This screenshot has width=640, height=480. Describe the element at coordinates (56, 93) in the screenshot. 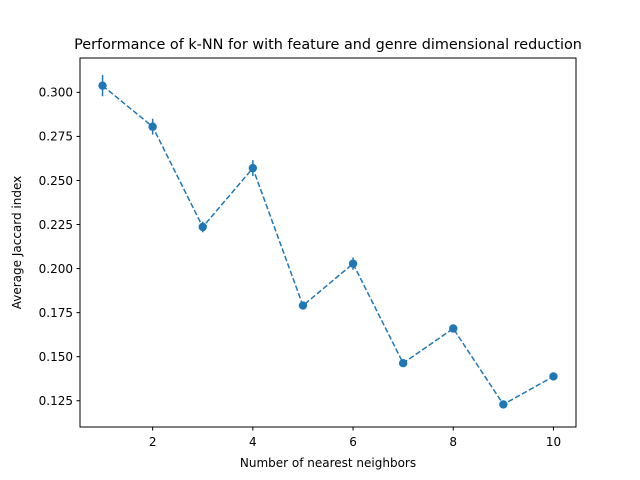

I see `y-tick-label: 0.300` at that location.